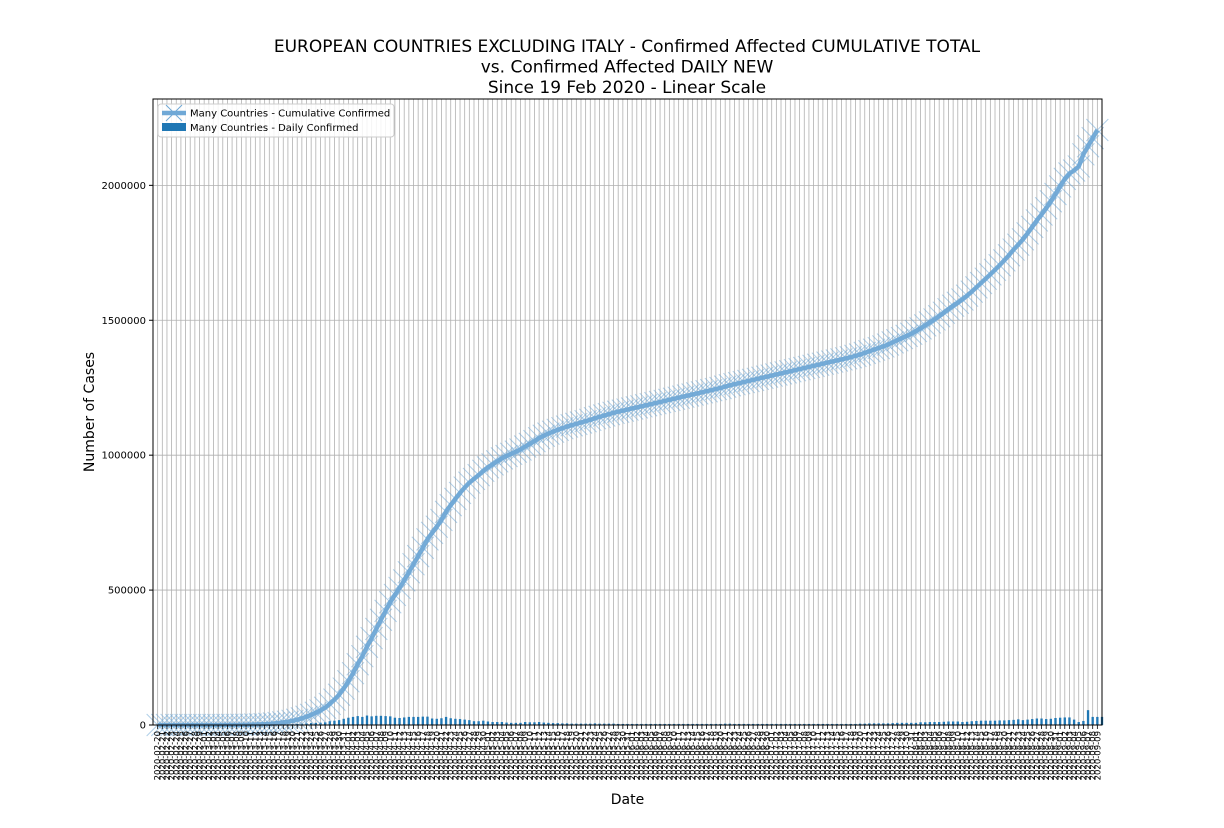 The width and height of the screenshot is (1224, 828). Describe the element at coordinates (861, 755) in the screenshot. I see `x-tick-label: 2020-07-20` at that location.